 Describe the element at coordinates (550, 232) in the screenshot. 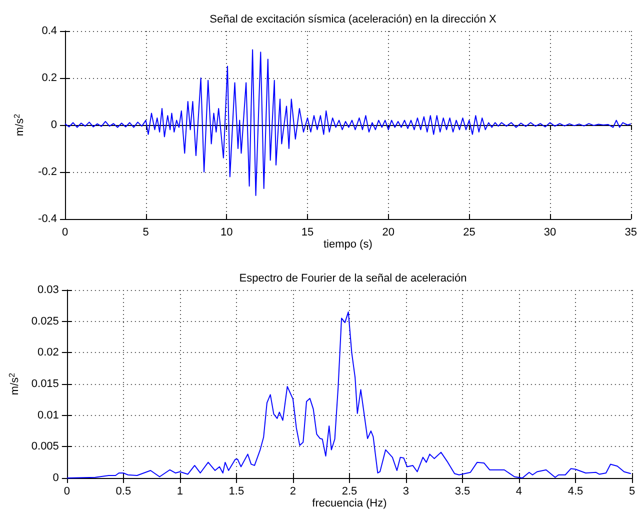

I see `x-tick-label: 30` at that location.